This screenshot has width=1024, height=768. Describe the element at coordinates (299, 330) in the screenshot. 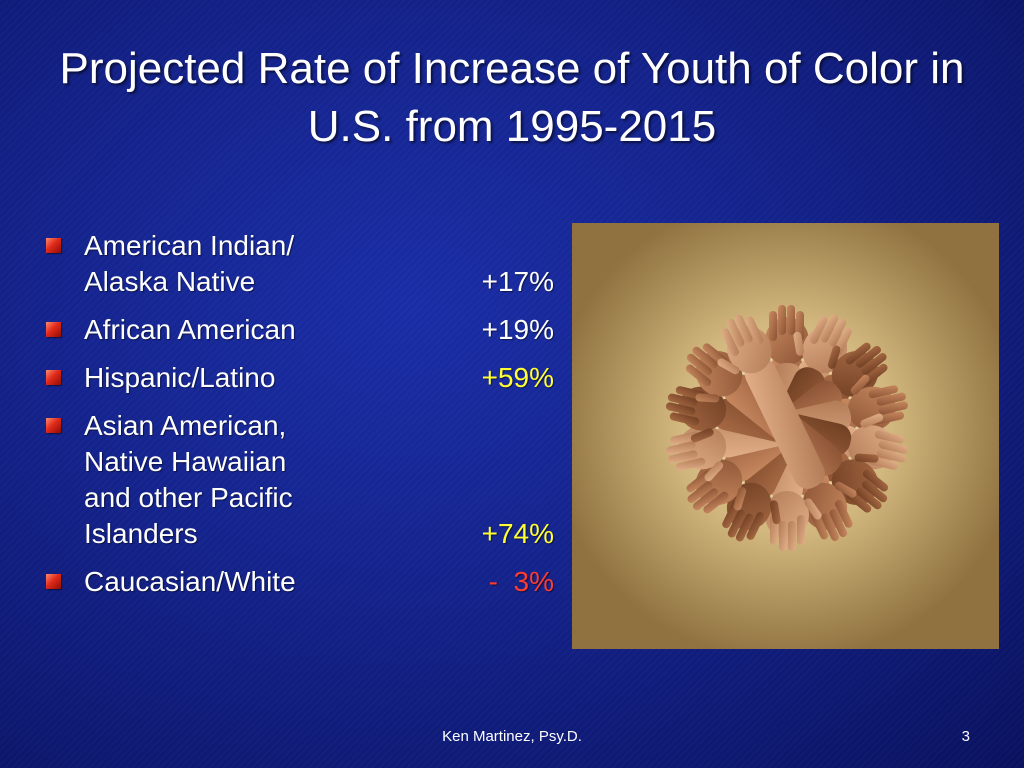

I see `bullet-item-african-american: African American +19%` at that location.